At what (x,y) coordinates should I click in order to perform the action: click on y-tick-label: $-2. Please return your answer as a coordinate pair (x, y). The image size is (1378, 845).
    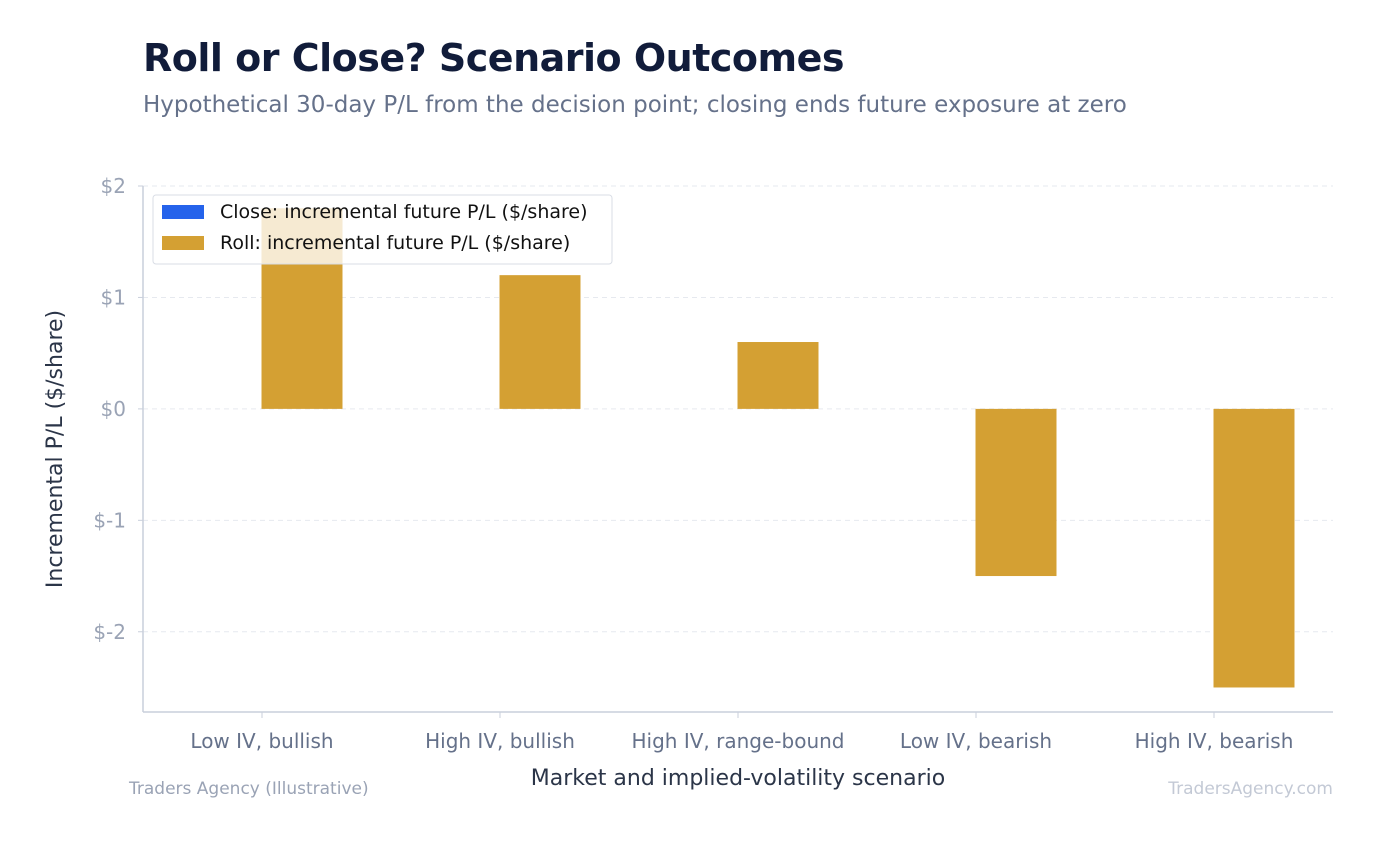
    Looking at the image, I should click on (109, 632).